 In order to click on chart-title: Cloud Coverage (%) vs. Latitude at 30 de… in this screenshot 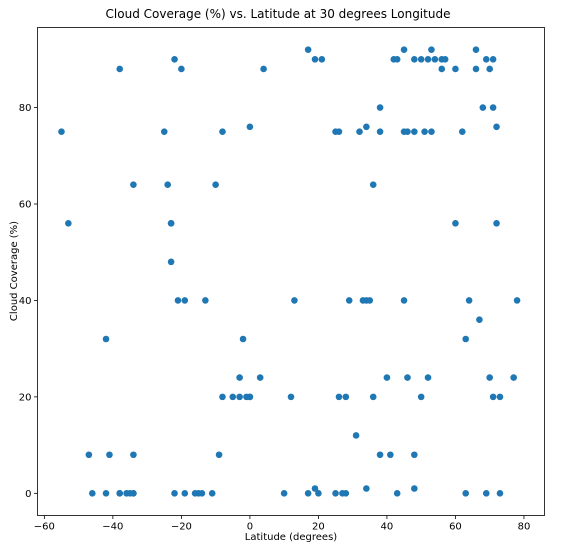, I will do `click(278, 14)`.